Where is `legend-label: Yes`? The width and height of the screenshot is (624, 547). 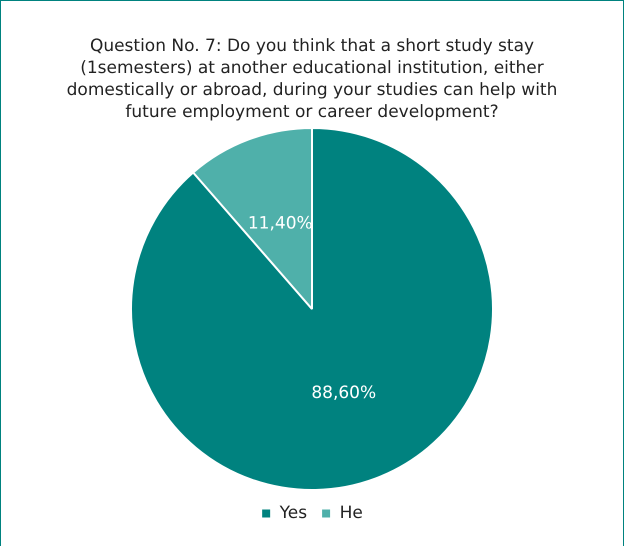 legend-label: Yes is located at coordinates (293, 512).